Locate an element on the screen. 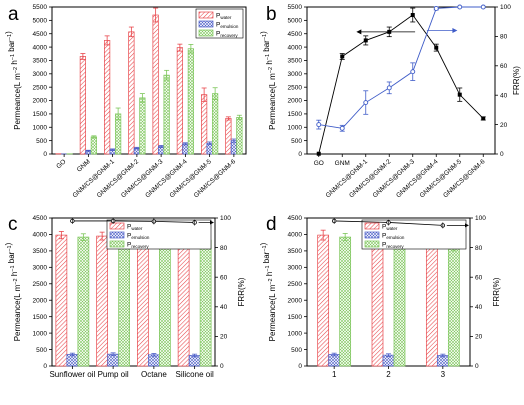 Image resolution: width=524 pixels, height=405 pixels. panel-b-y2-tick-label: 80 is located at coordinates (504, 37).